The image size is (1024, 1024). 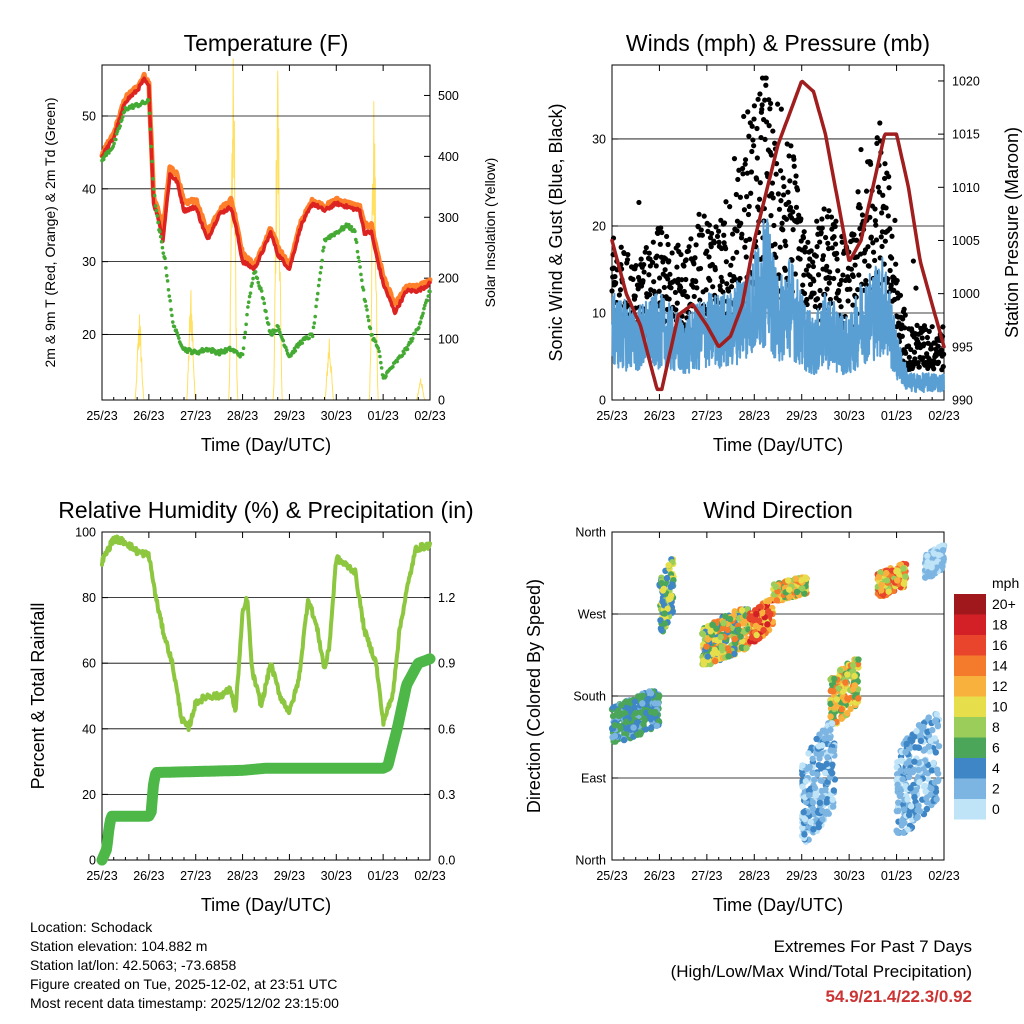 I want to click on pressure-line, so click(x=778, y=235).